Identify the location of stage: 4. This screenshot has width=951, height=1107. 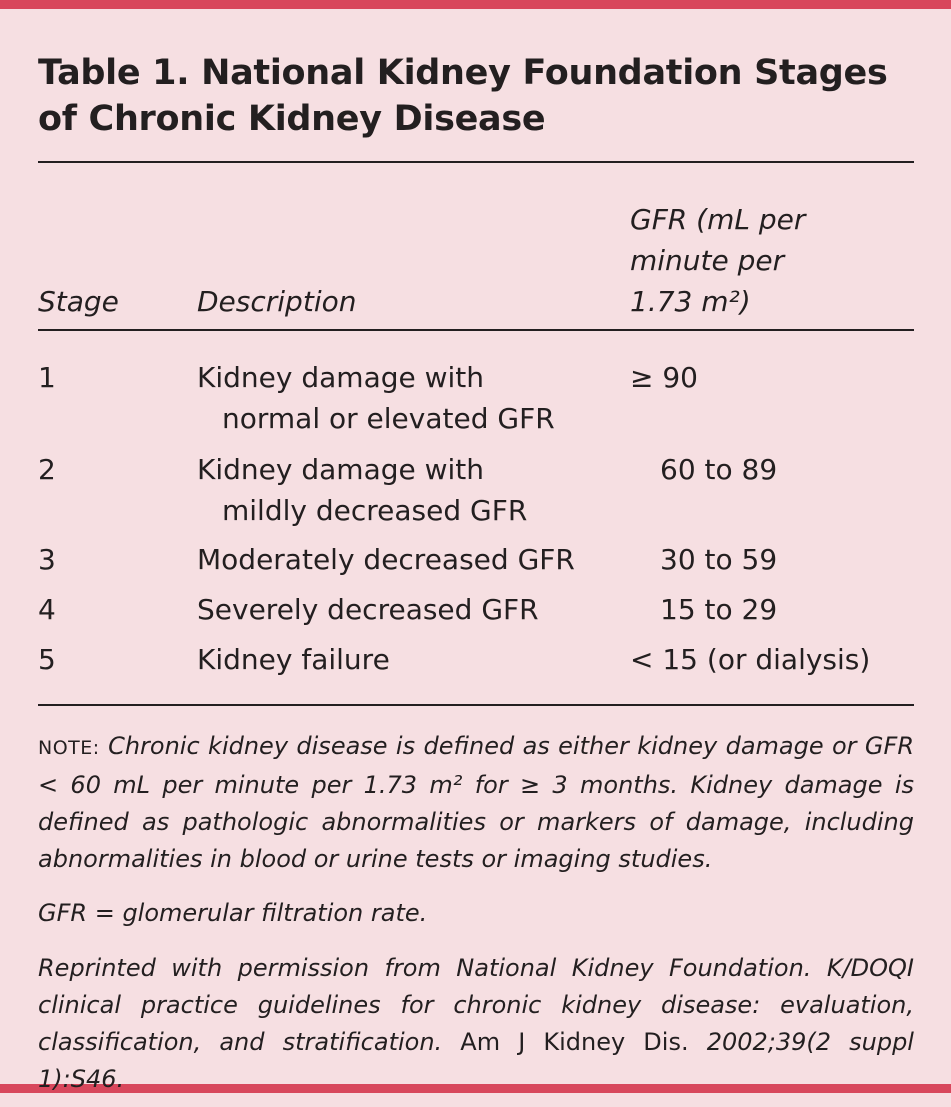
(47, 609).